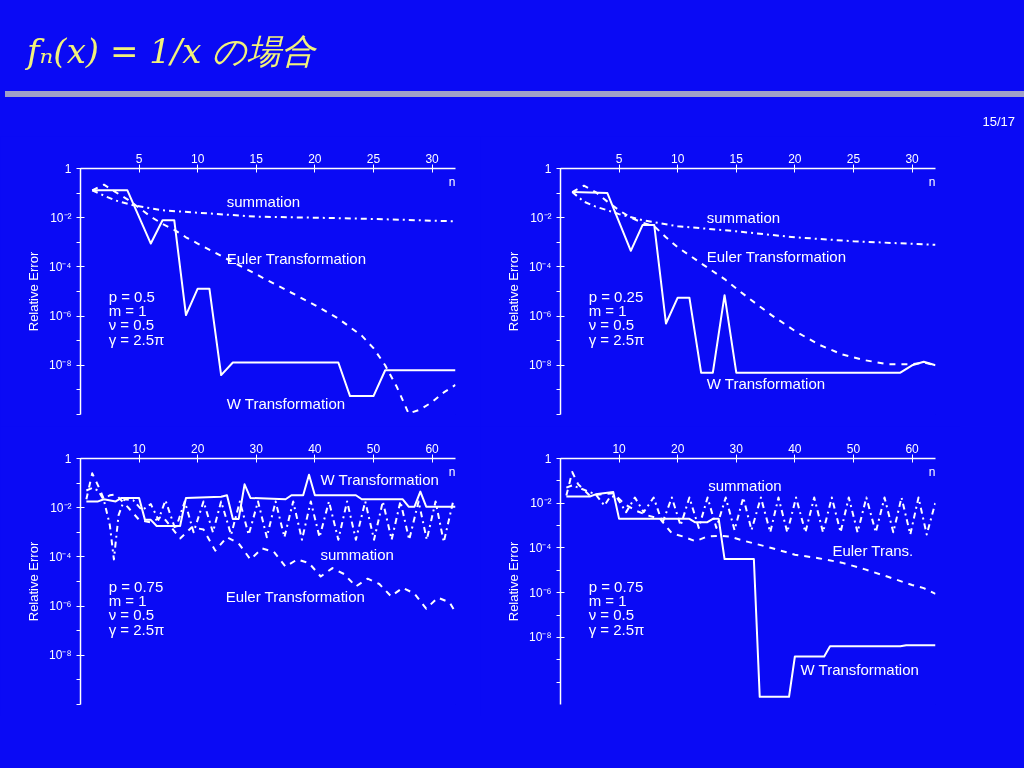 The width and height of the screenshot is (1024, 768). What do you see at coordinates (873, 551) in the screenshot?
I see `series-label: Euler Trans.` at bounding box center [873, 551].